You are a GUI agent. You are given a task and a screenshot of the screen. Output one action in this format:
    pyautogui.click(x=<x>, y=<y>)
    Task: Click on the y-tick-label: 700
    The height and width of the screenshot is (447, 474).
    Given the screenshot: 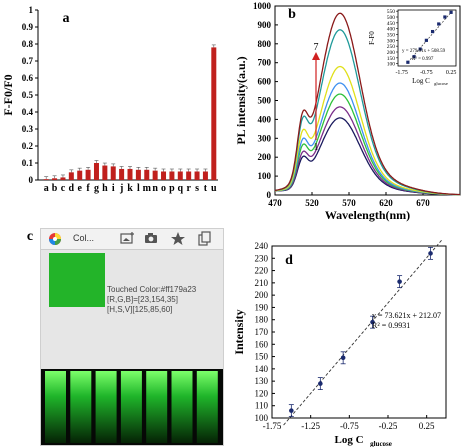 What is the action you would take?
    pyautogui.click(x=265, y=63)
    